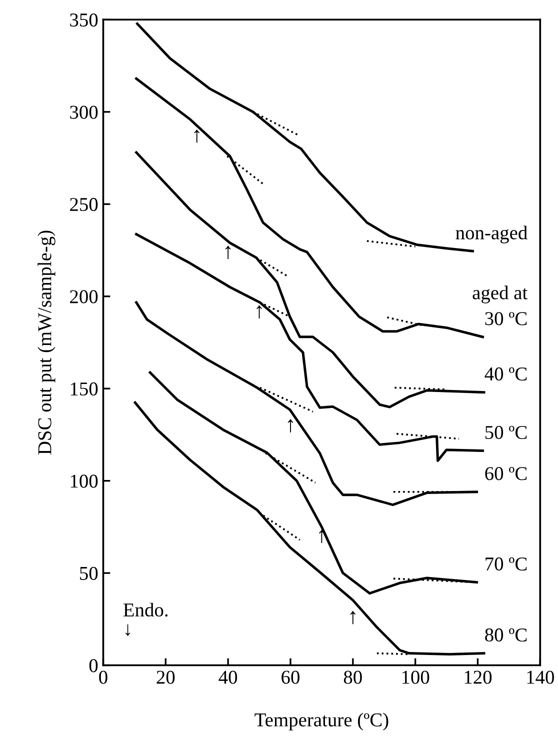  What do you see at coordinates (93, 665) in the screenshot?
I see `y-tick-label: 0` at bounding box center [93, 665].